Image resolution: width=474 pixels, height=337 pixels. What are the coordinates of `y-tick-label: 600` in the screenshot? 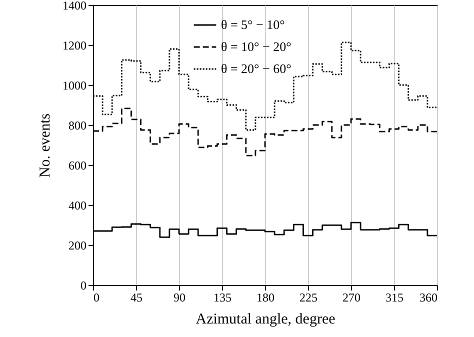 It's located at (77, 165).